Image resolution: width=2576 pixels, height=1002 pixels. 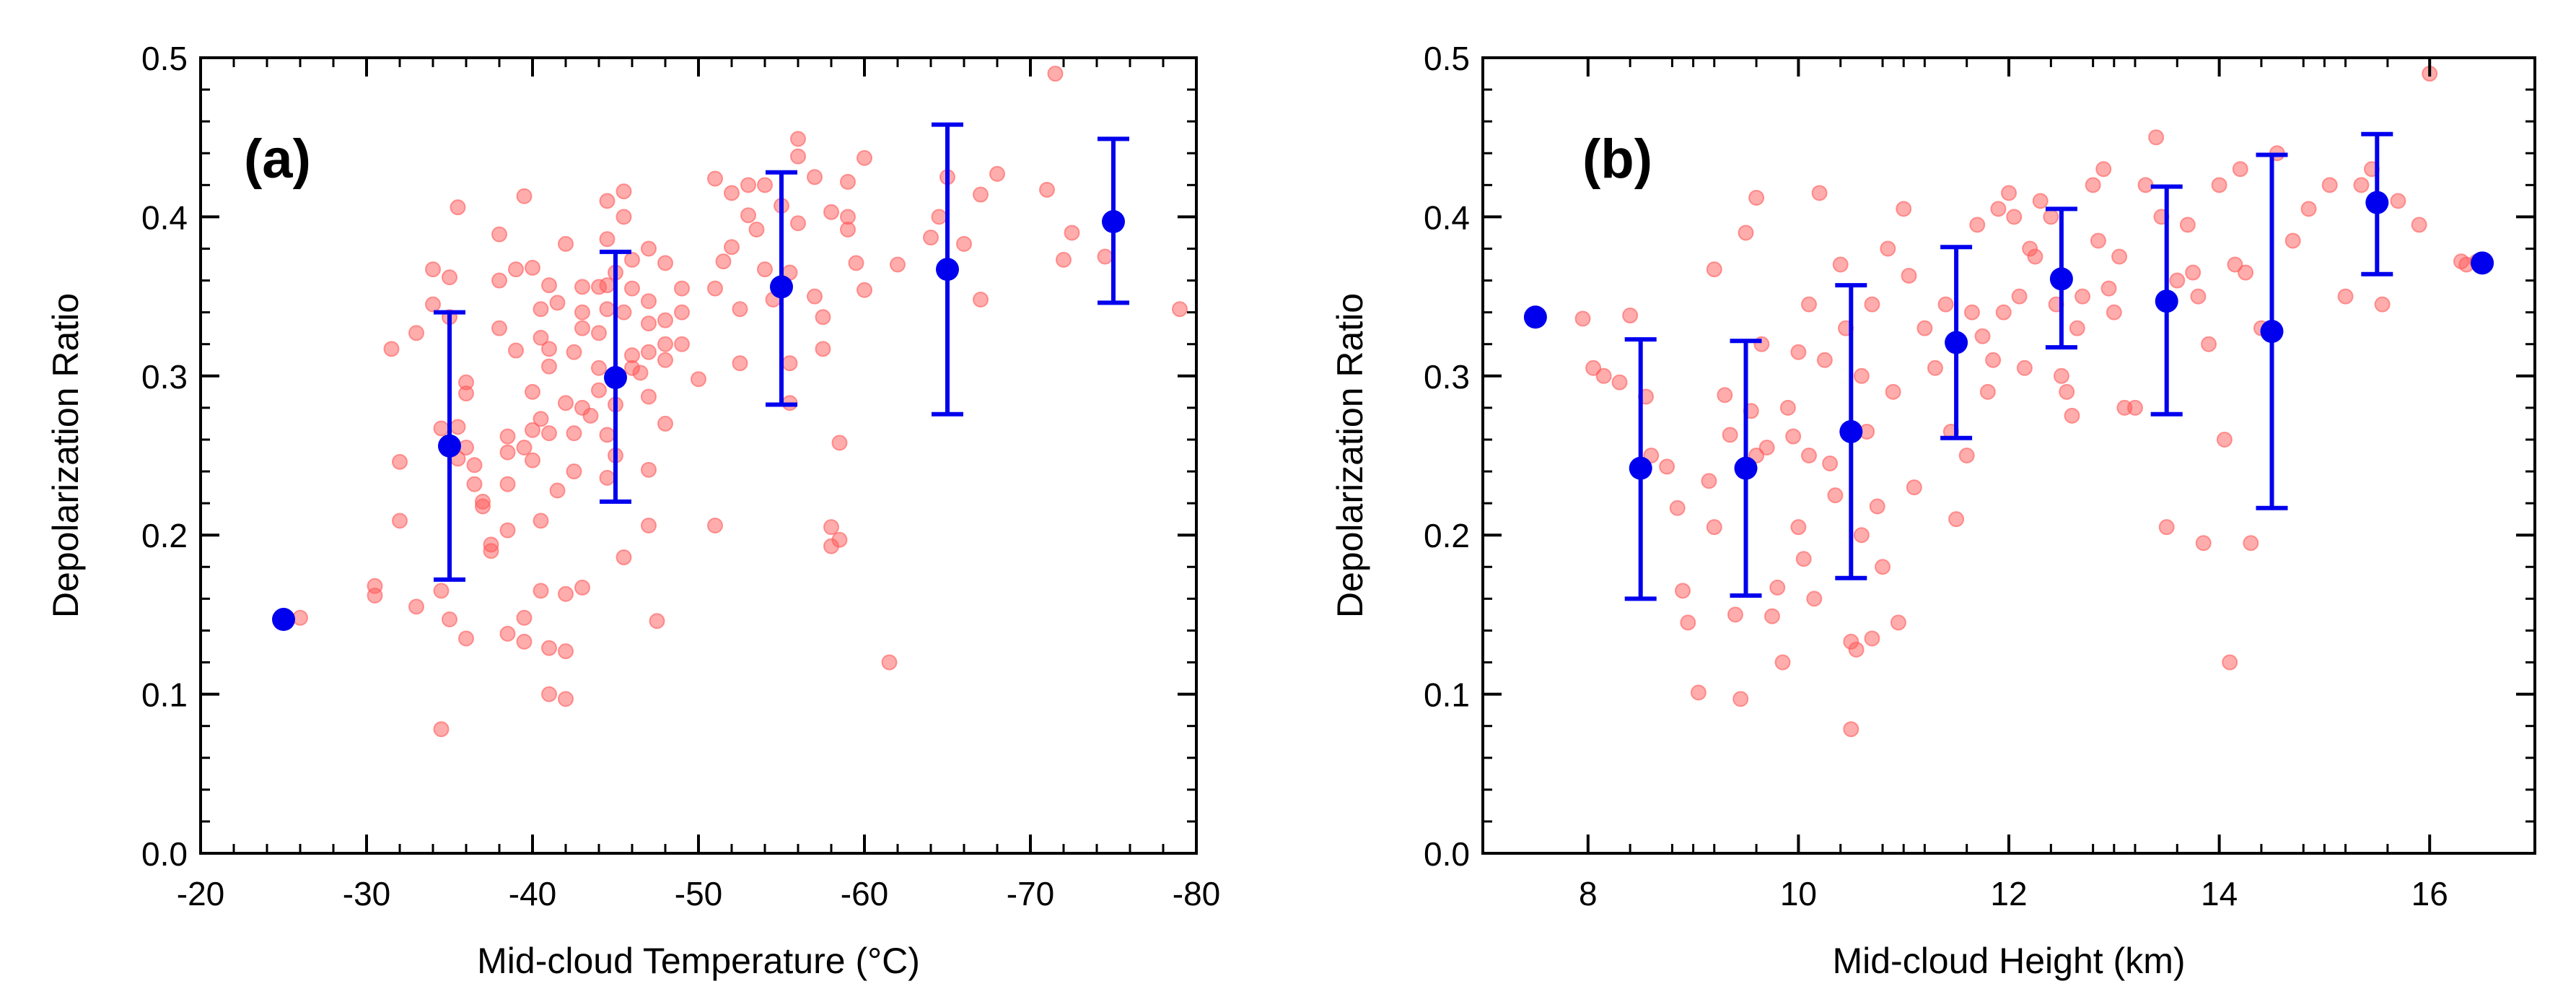 I want to click on panel-b-label: (b), so click(x=1617, y=159).